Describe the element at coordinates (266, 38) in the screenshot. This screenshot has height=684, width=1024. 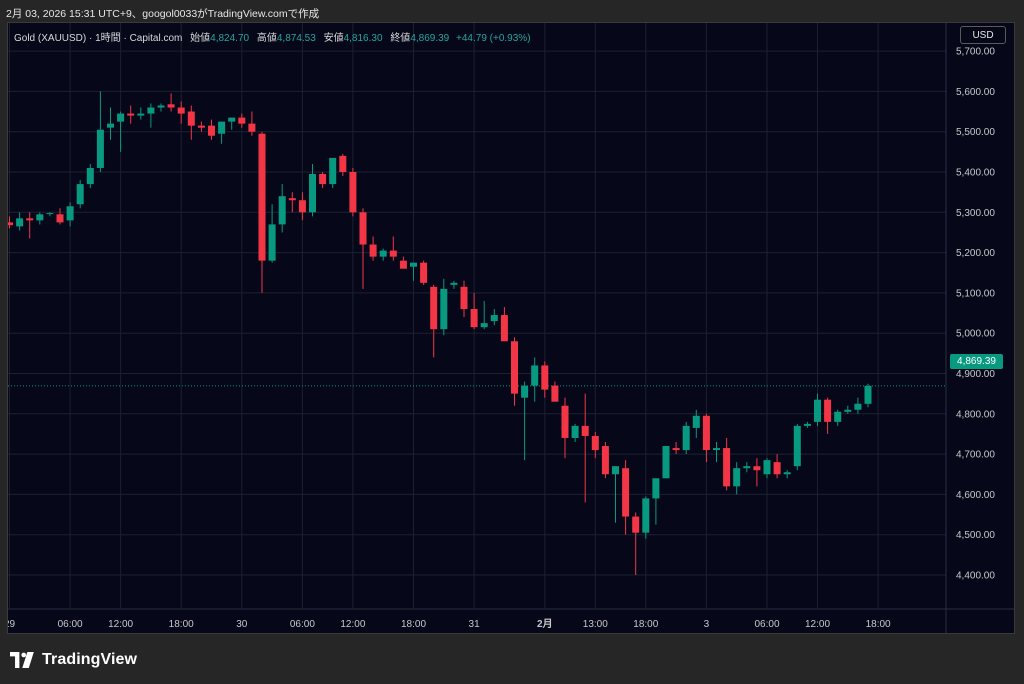
I see `high-label: 高値` at that location.